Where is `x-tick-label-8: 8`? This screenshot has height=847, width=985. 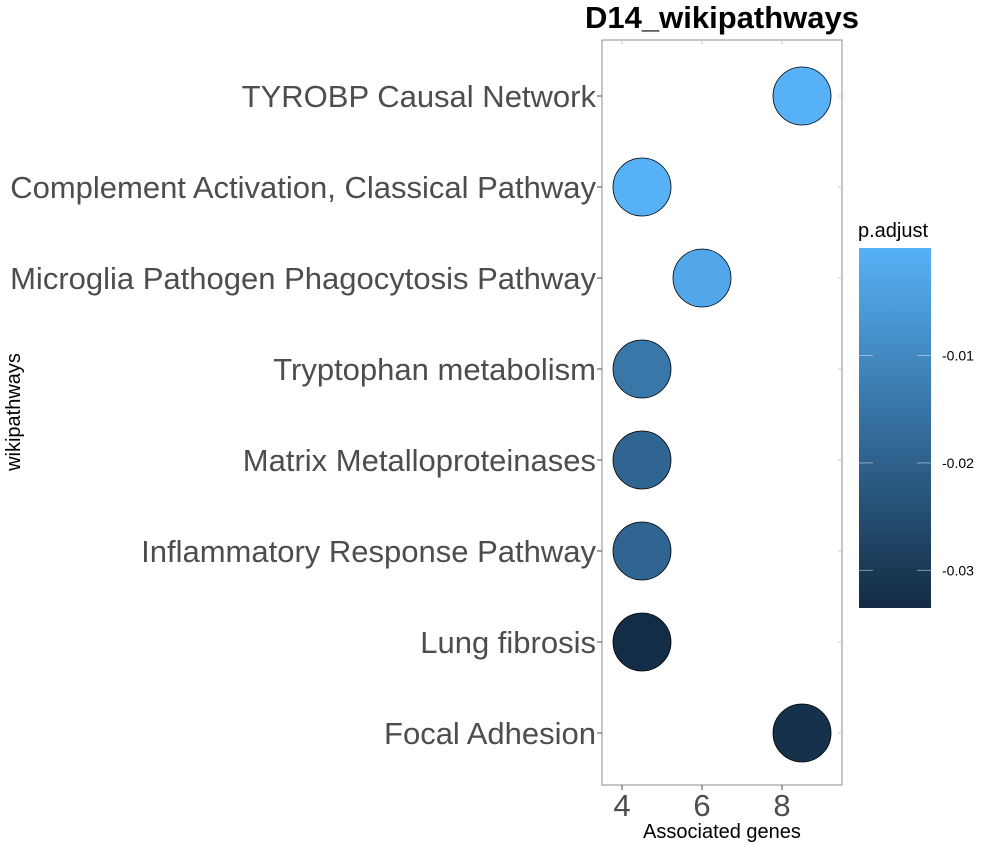
x-tick-label-8: 8 is located at coordinates (781, 805).